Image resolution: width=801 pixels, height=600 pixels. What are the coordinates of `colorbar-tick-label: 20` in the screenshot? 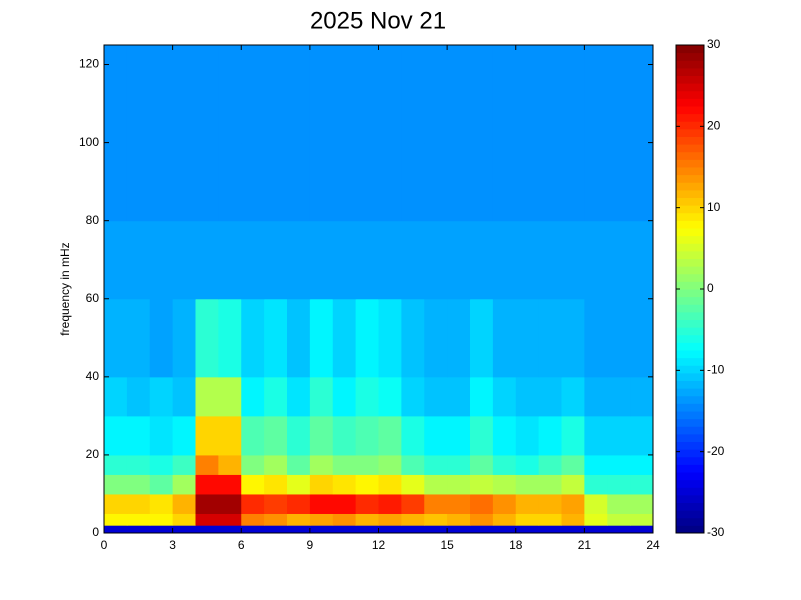 It's located at (714, 126).